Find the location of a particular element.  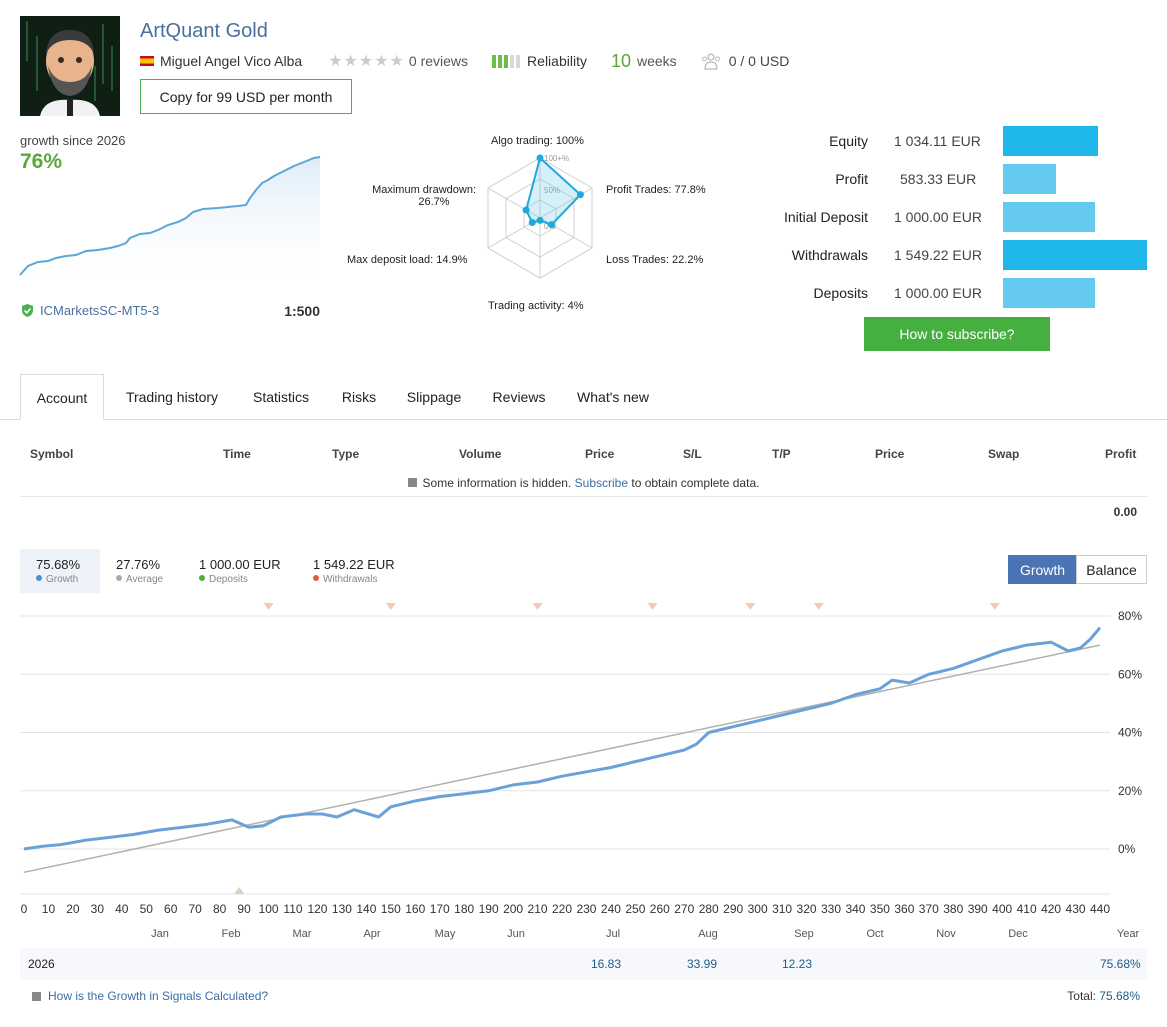

x-tick-label: 320 is located at coordinates (807, 909).